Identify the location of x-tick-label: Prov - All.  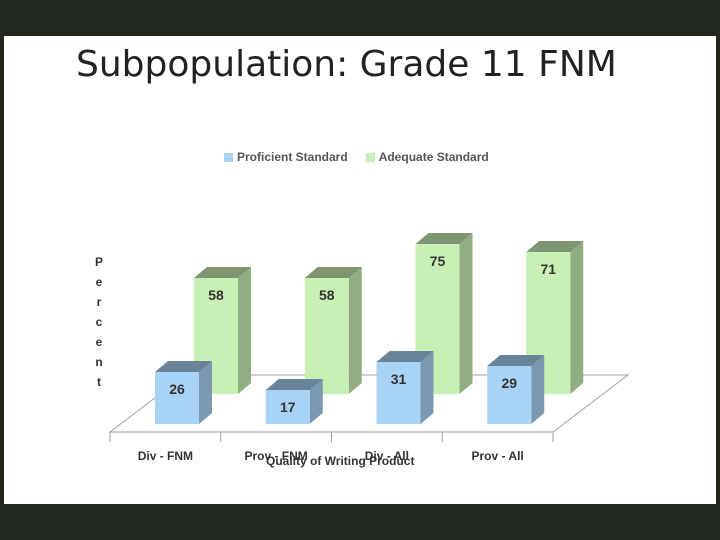
(498, 456).